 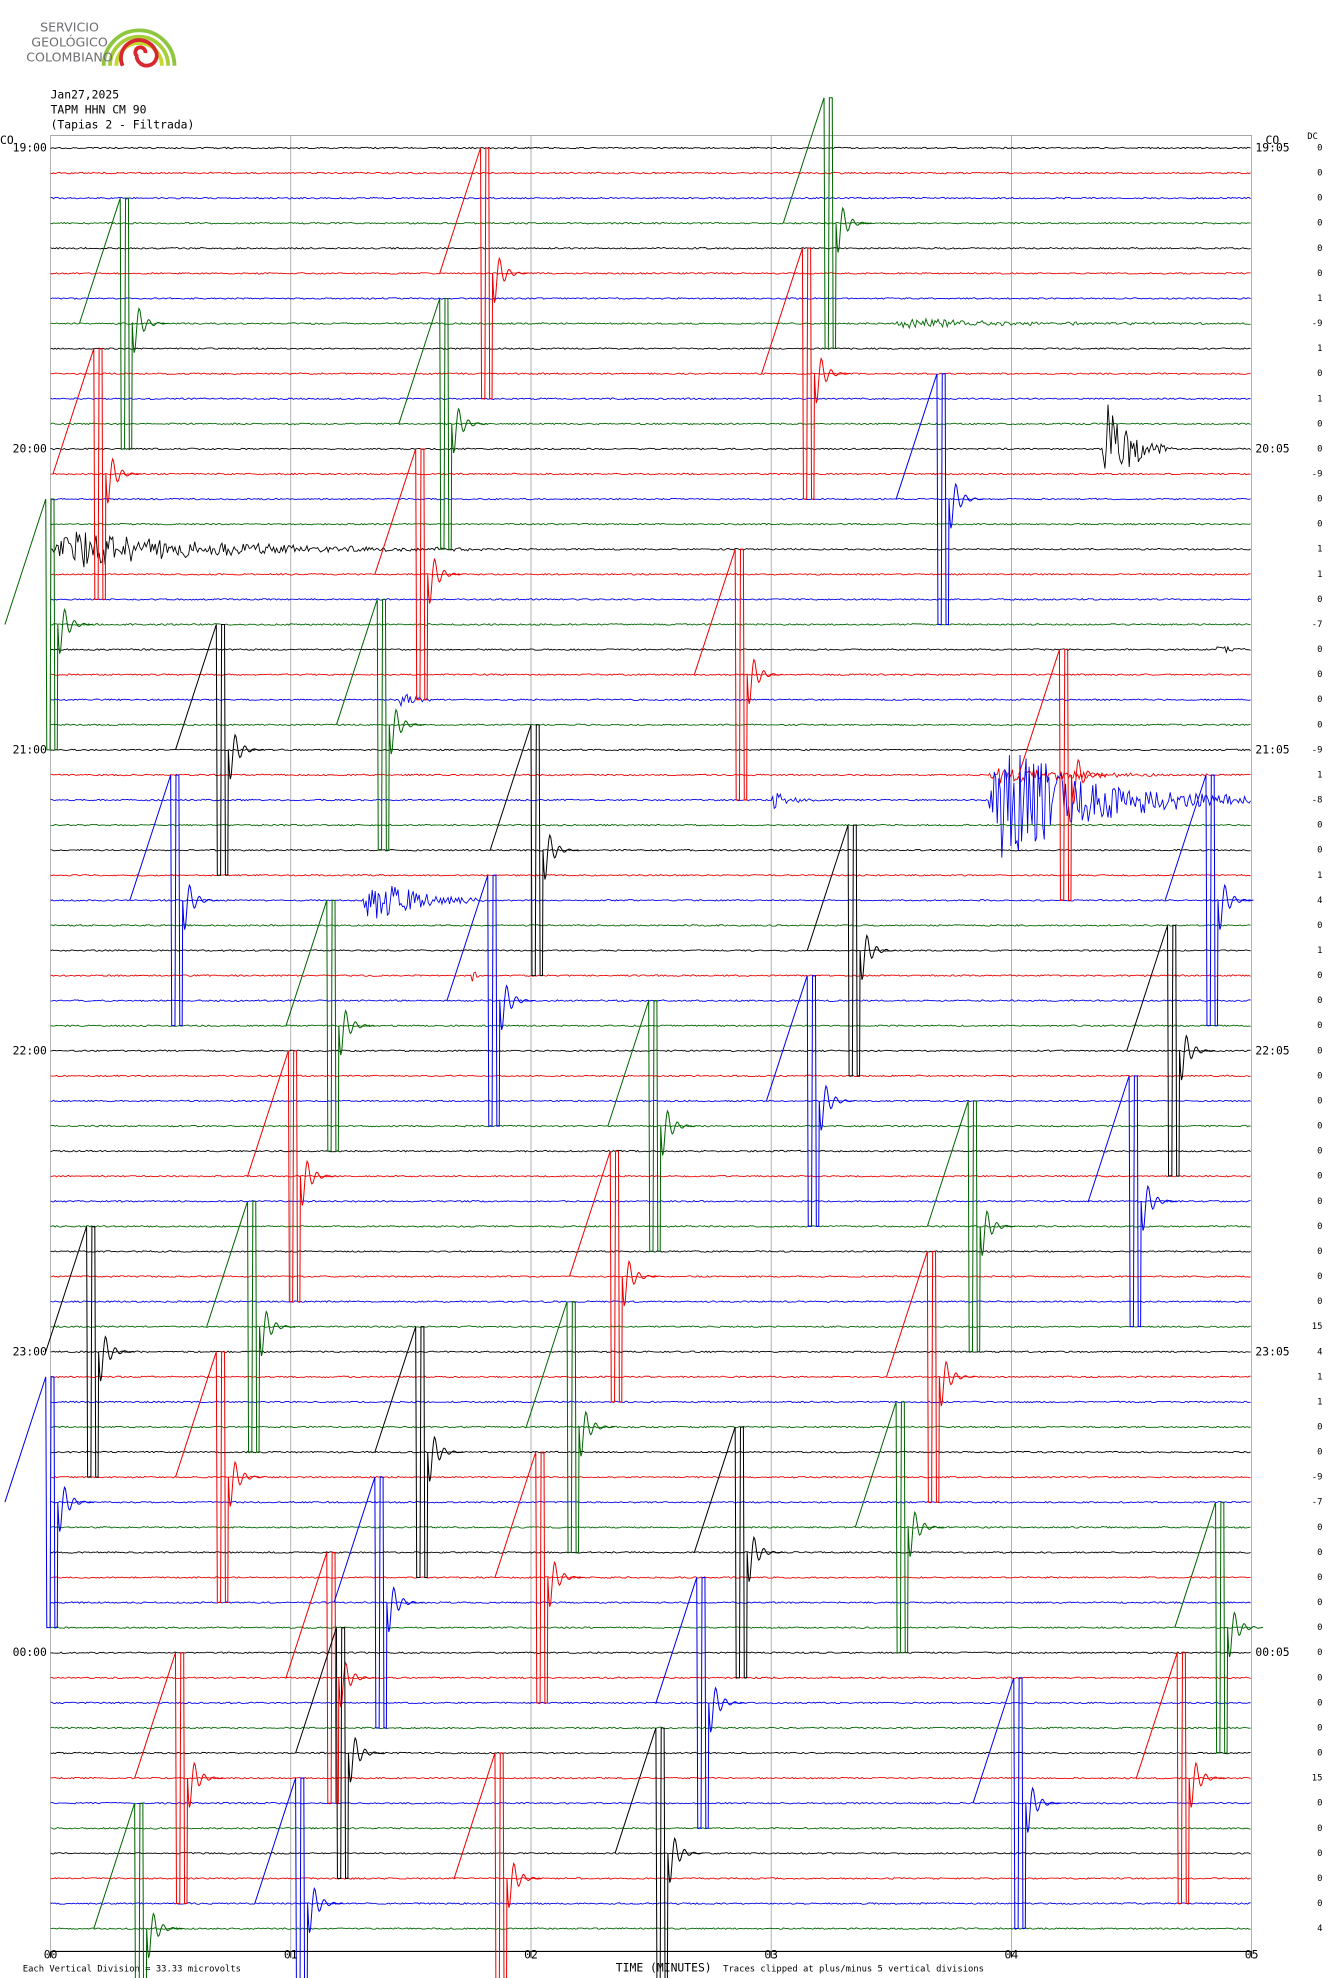 I want to click on row-time-left: 20:00, so click(x=30, y=448).